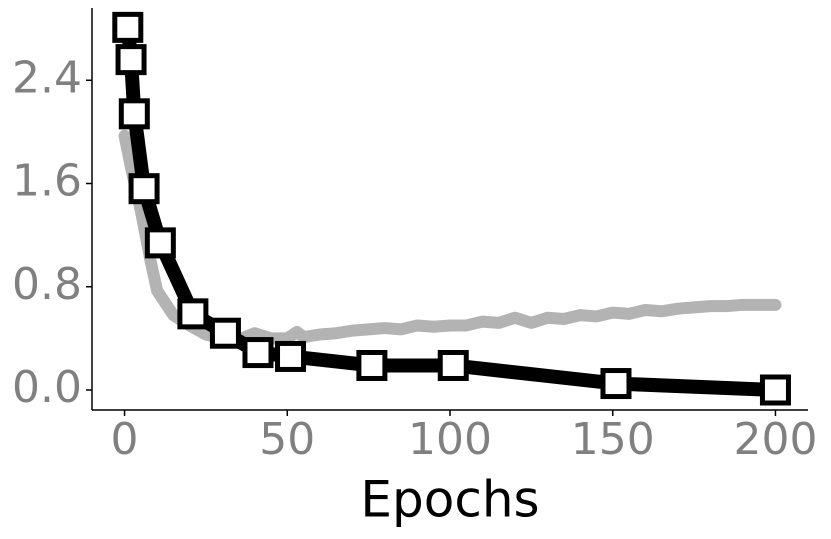  I want to click on x-tick-label: 50, so click(287, 439).